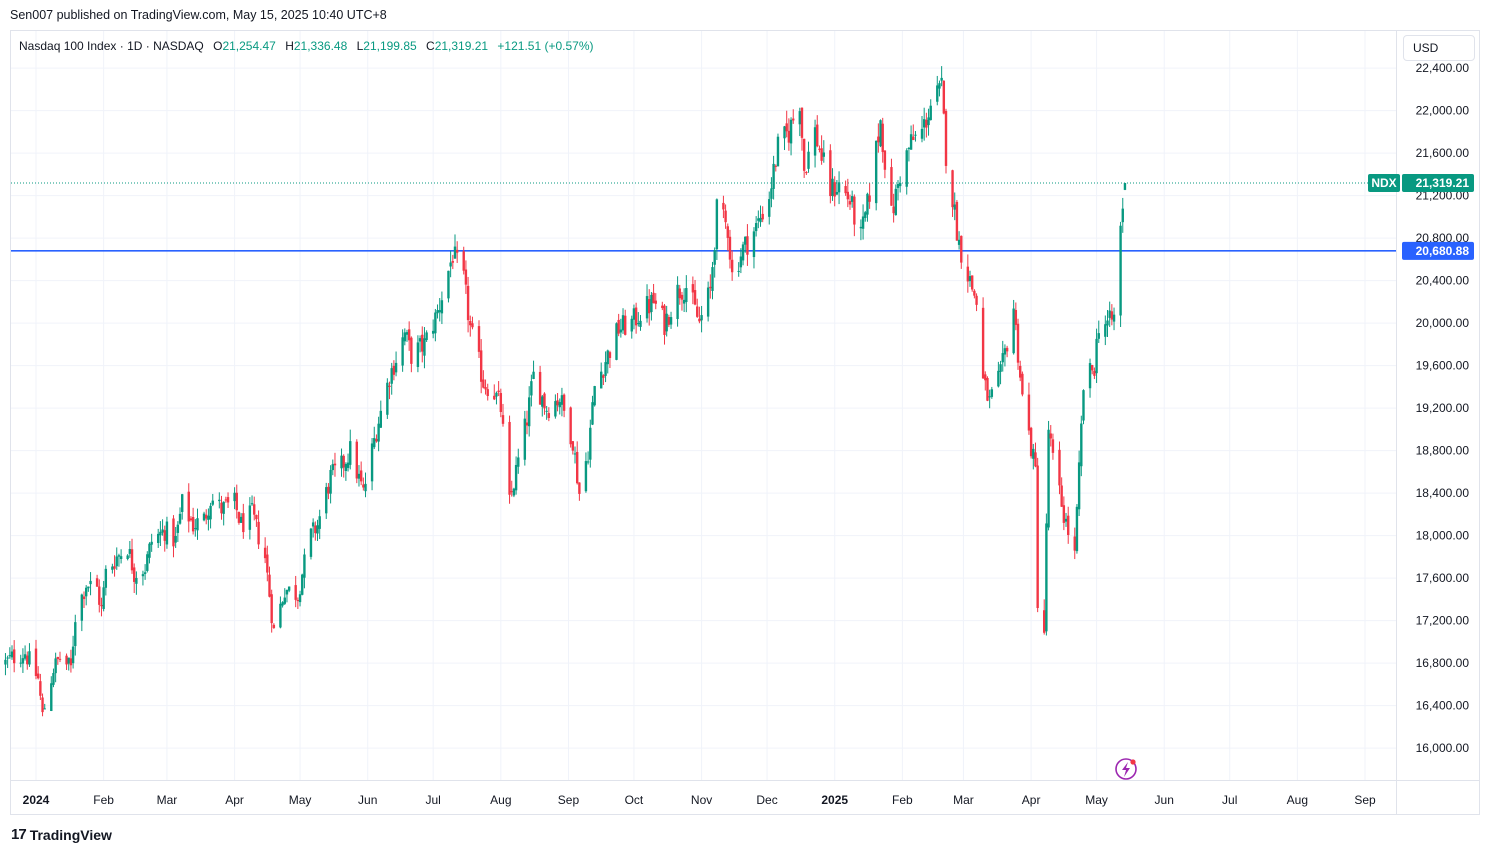 The height and width of the screenshot is (854, 1491). I want to click on y-tick-label: 20,000.00, so click(1443, 323).